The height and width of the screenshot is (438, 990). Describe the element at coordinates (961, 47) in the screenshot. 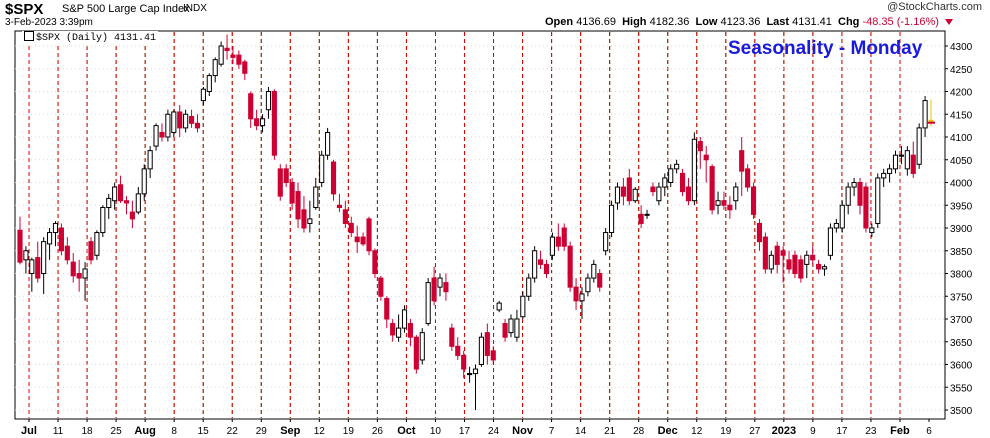

I see `y-tick-label: 4300` at that location.